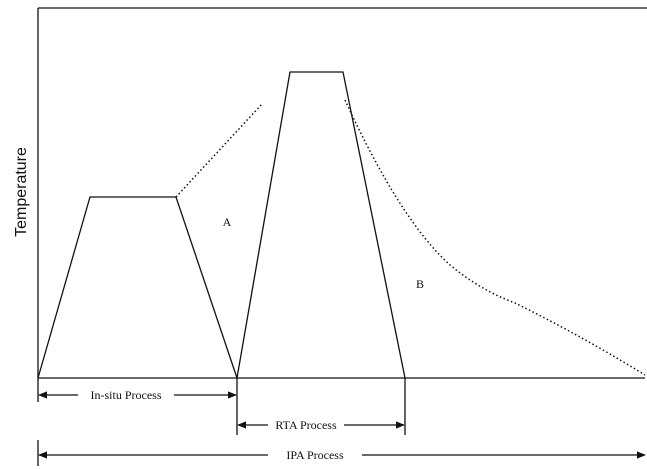 The height and width of the screenshot is (469, 647). I want to click on span-label: RTA Process, so click(306, 425).